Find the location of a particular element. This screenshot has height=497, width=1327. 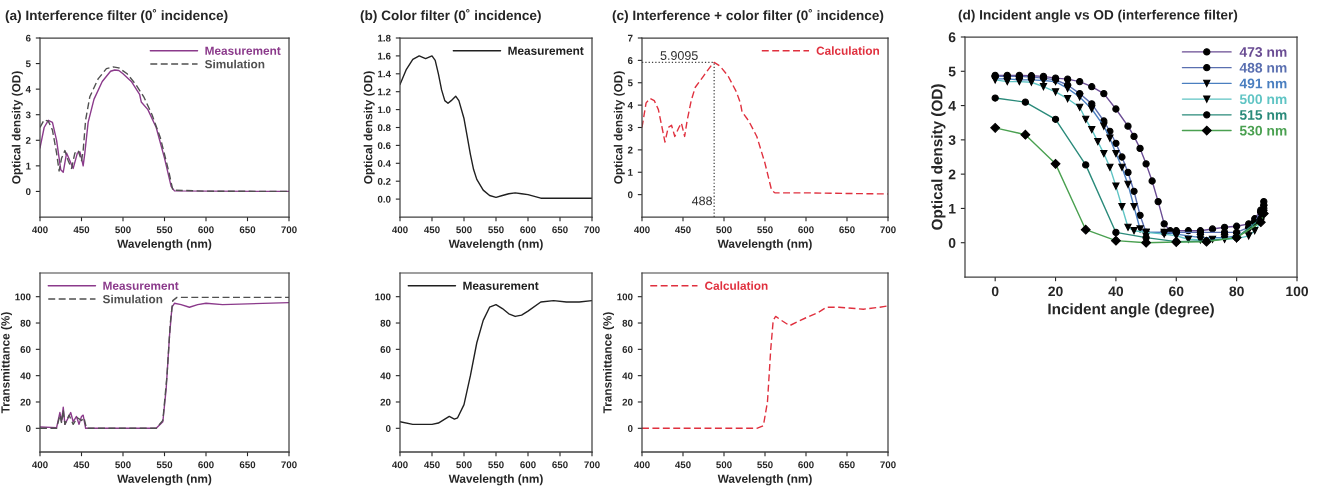

ref-line-label: 5.9095 is located at coordinates (679, 55).